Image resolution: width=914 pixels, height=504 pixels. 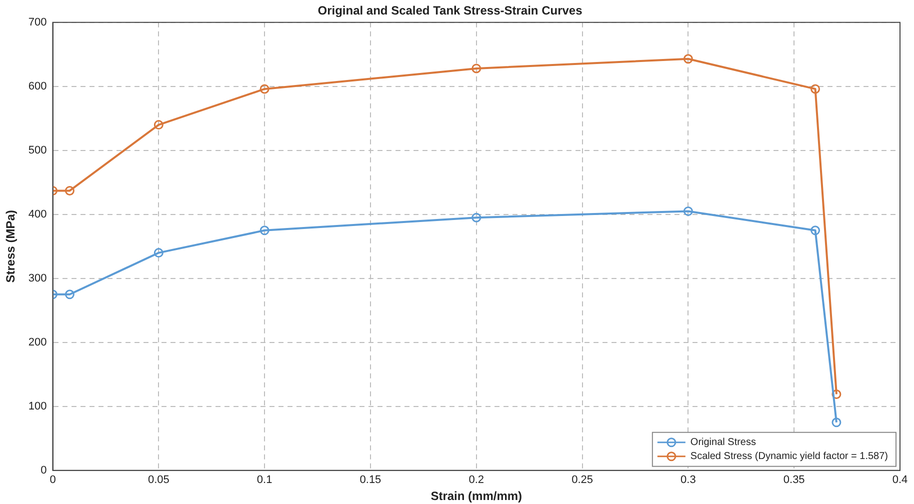 What do you see at coordinates (264, 480) in the screenshot?
I see `x-tick-label: 0.1` at bounding box center [264, 480].